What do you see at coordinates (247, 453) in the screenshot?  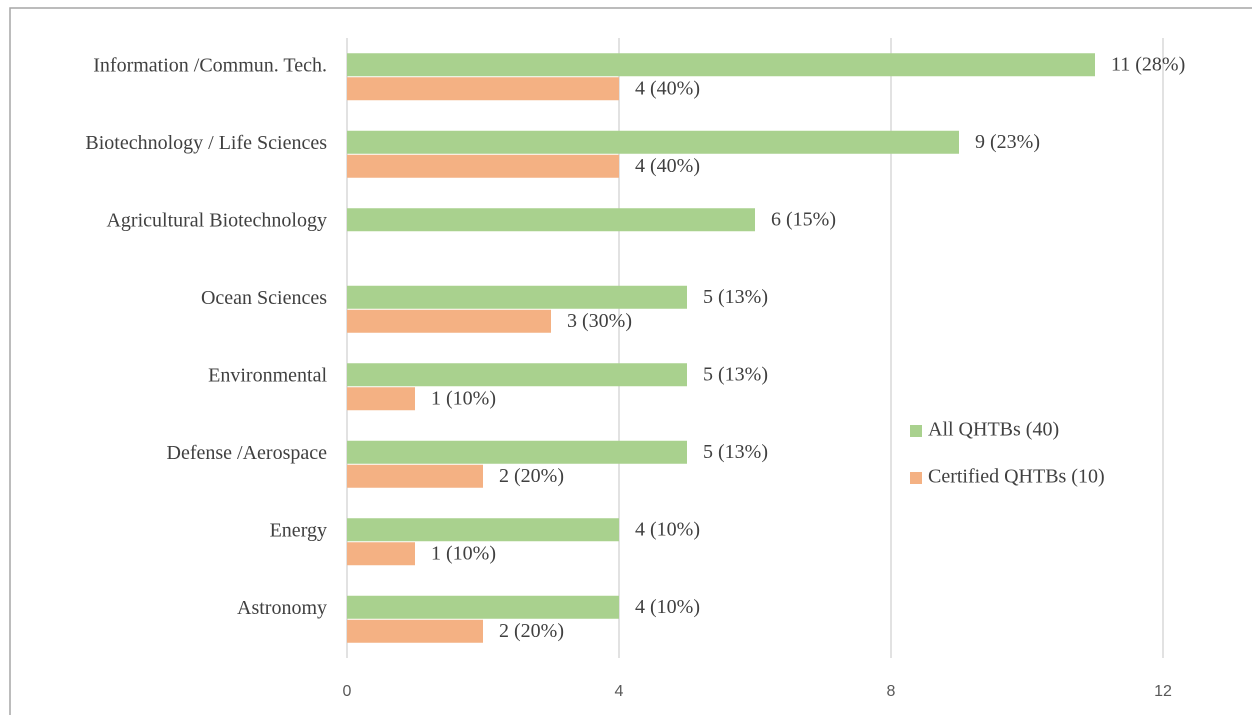 I see `y-tick-label: Defense /Aerospace` at bounding box center [247, 453].